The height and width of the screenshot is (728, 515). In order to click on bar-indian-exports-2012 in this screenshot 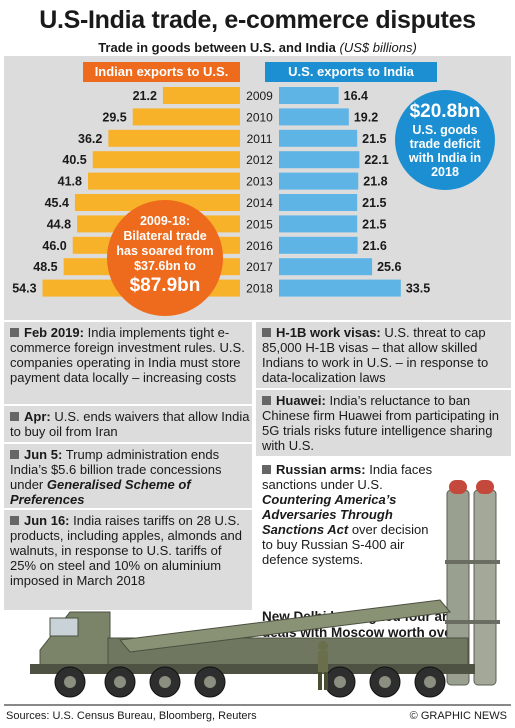, I will do `click(166, 160)`.